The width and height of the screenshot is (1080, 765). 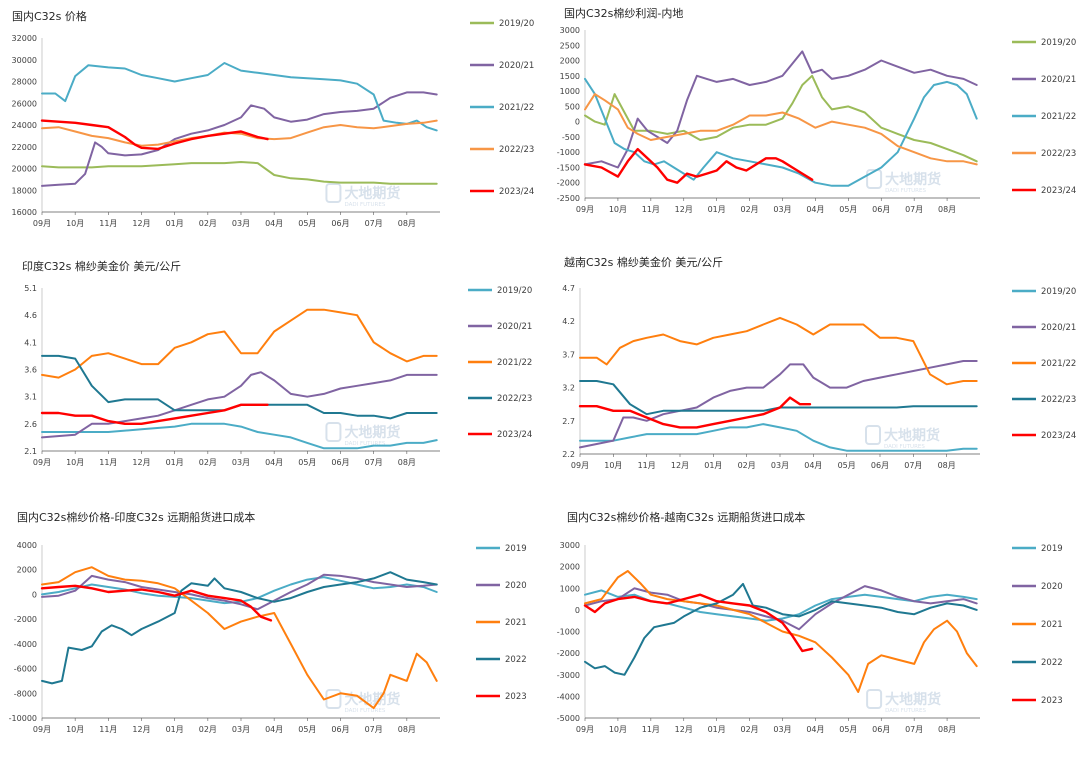 What do you see at coordinates (24, 60) in the screenshot?
I see `y-tick-label: 30000` at bounding box center [24, 60].